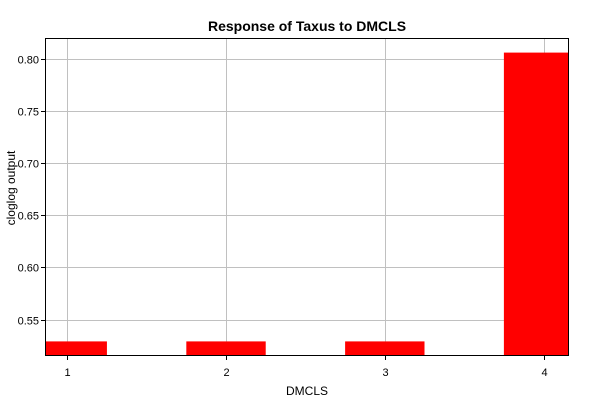  Describe the element at coordinates (67, 373) in the screenshot. I see `x-tick-label: 1` at that location.